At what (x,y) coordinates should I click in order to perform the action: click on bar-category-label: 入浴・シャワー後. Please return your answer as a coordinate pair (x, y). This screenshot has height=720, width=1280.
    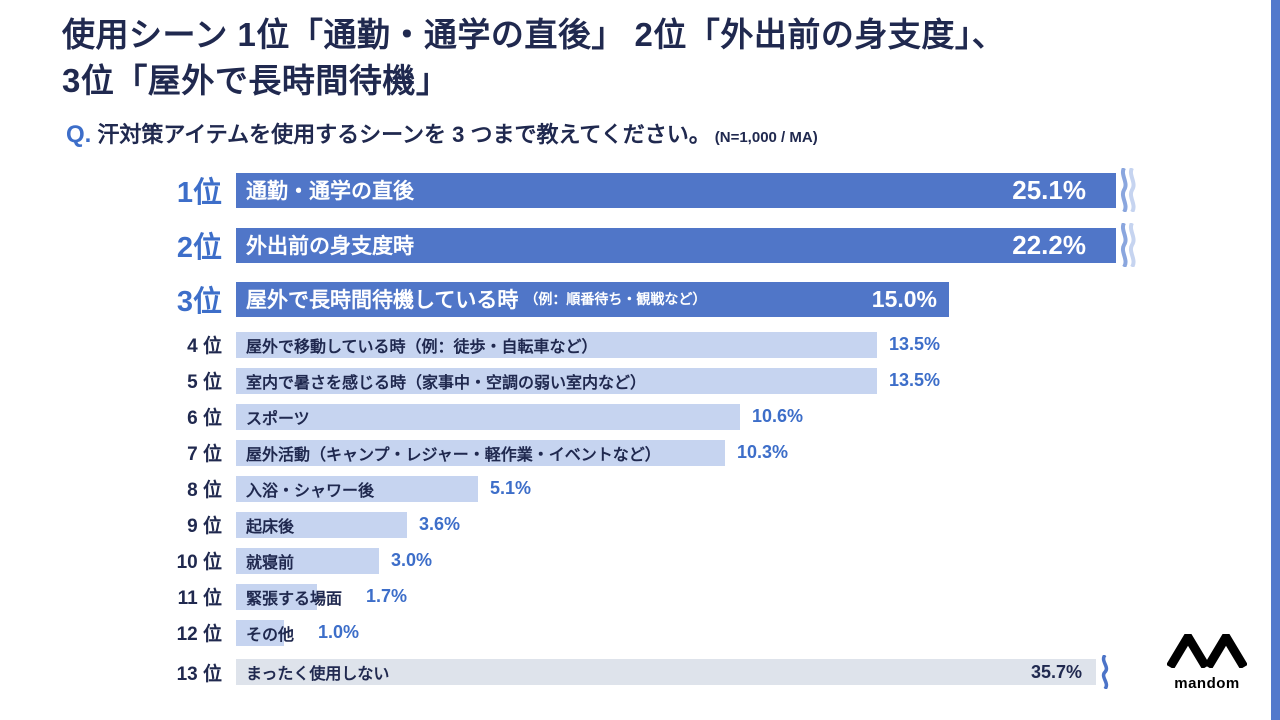
    Looking at the image, I should click on (310, 491).